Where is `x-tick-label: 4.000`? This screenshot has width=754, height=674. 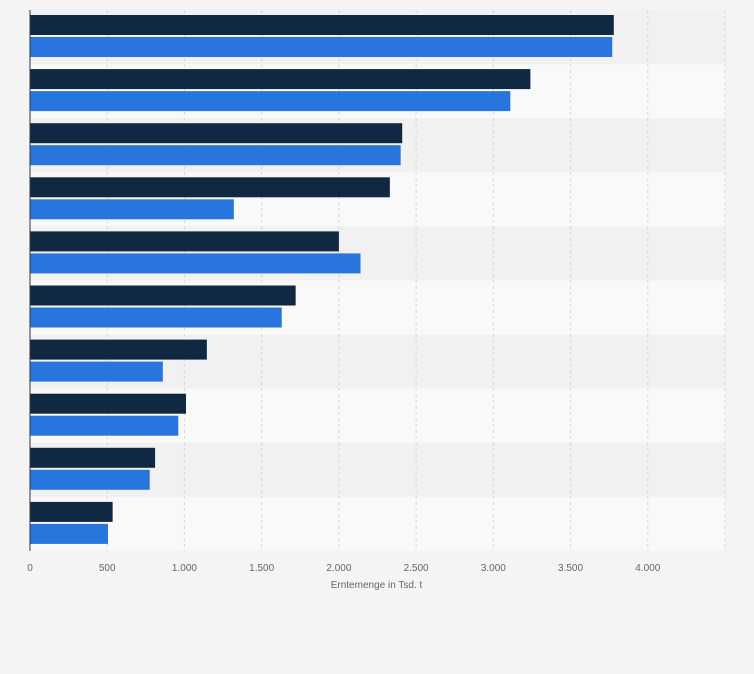
x-tick-label: 4.000 is located at coordinates (647, 568).